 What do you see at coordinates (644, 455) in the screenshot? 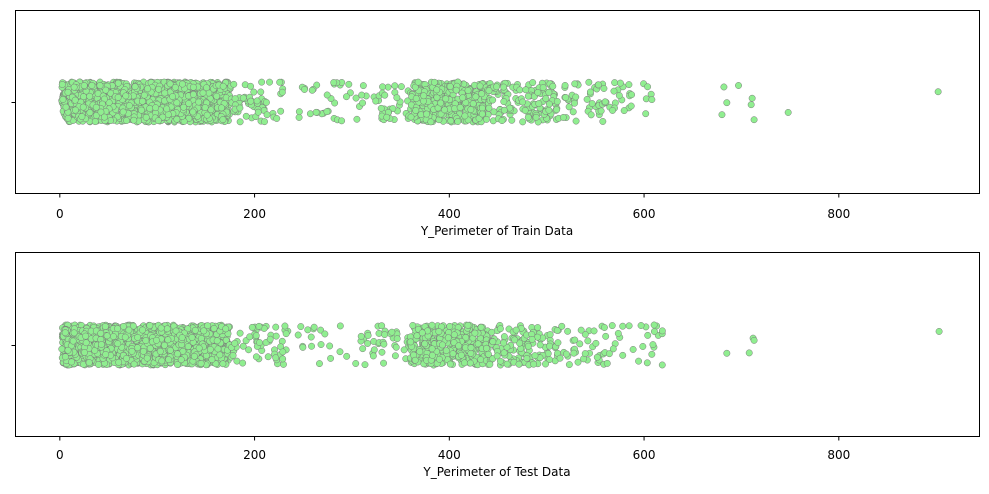
I see `test-x-tick-label: 600` at bounding box center [644, 455].